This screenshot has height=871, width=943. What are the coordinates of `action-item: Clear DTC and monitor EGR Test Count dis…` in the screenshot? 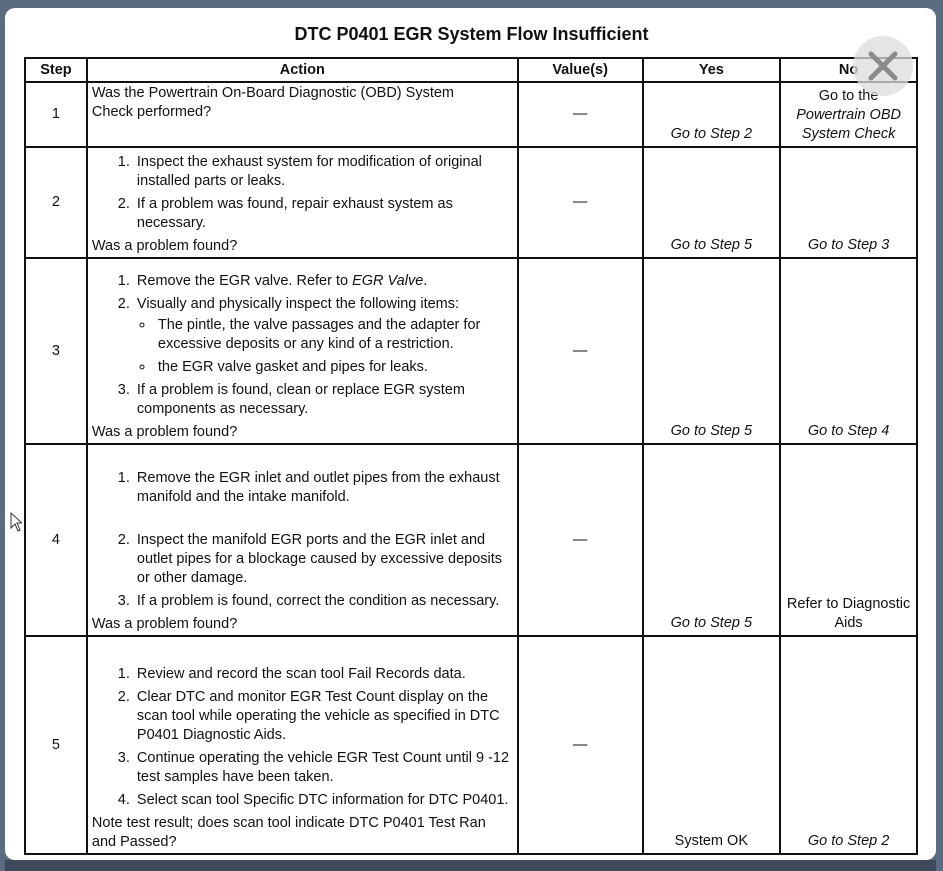 It's located at (323, 716).